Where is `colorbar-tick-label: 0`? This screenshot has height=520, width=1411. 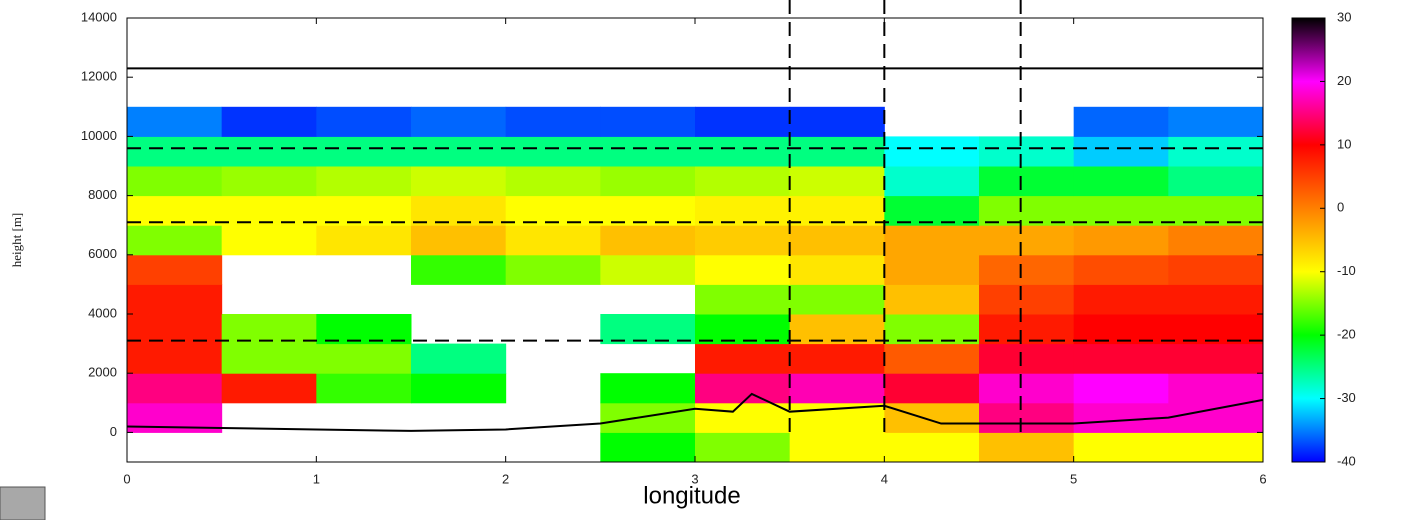 colorbar-tick-label: 0 is located at coordinates (1340, 207).